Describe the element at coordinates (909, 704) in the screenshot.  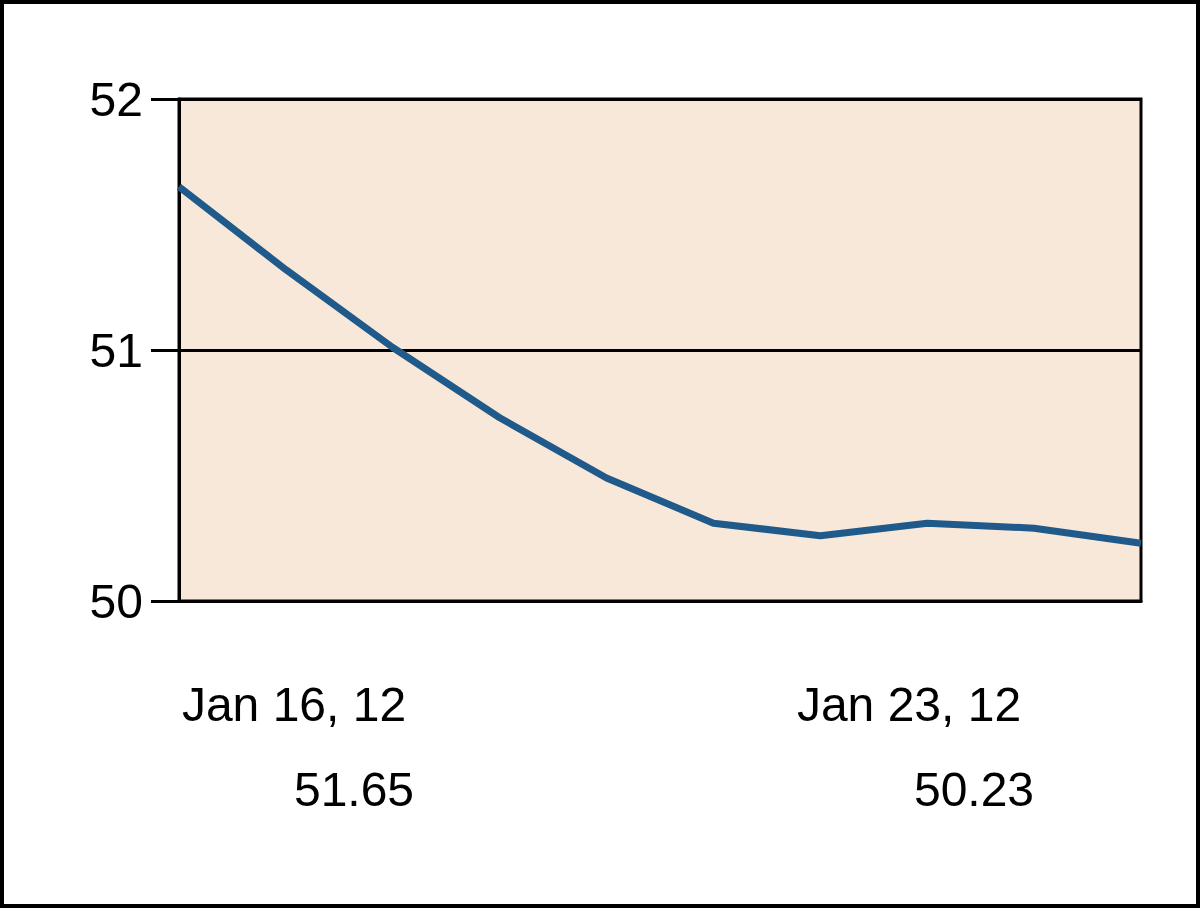
I see `text: Jan 23, 12` at that location.